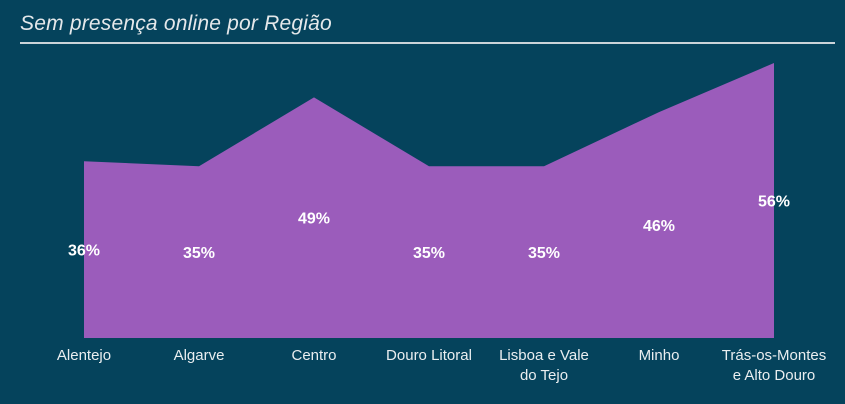 Image resolution: width=845 pixels, height=404 pixels. Describe the element at coordinates (84, 251) in the screenshot. I see `value-label: 36%` at that location.